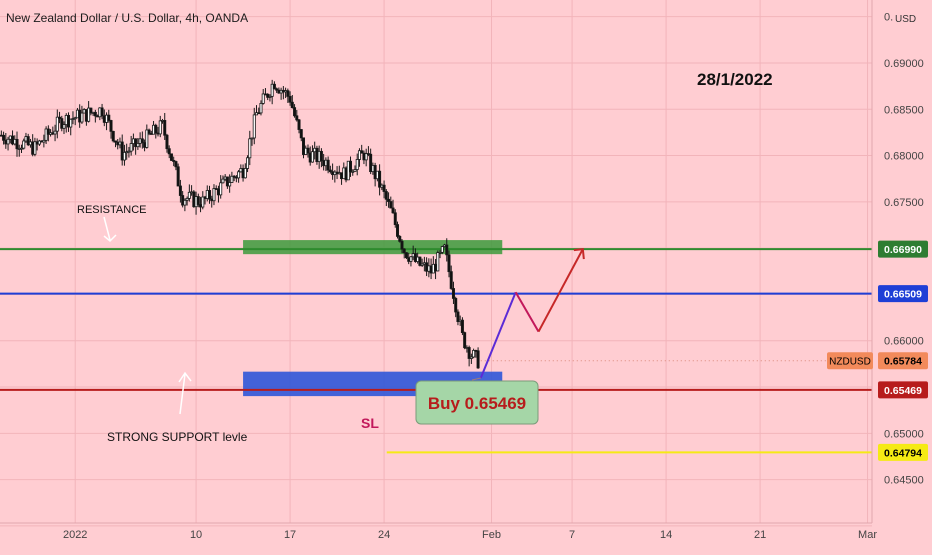  I want to click on resistance-label: RESISTANCE, so click(111, 210).